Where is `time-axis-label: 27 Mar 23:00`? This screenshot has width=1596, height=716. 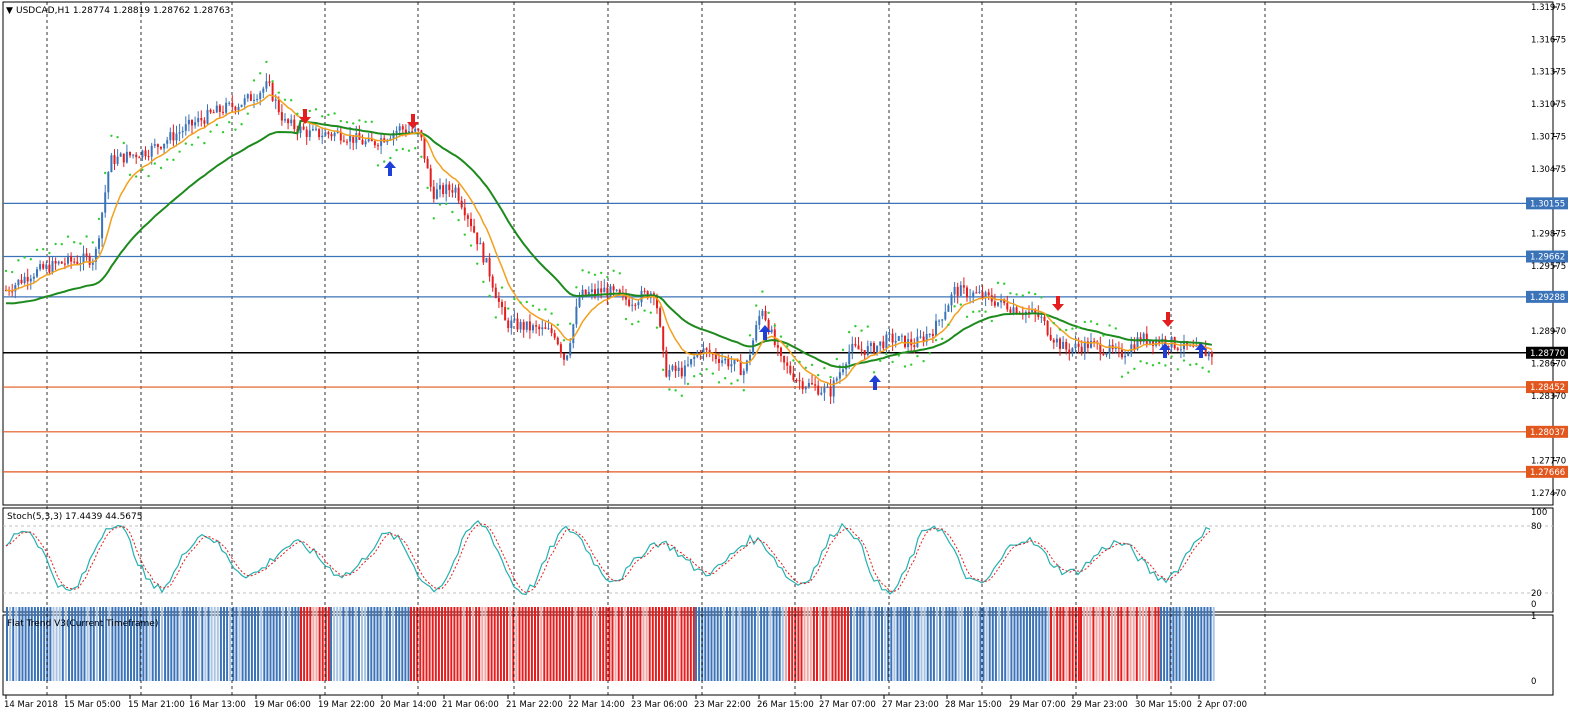
time-axis-label: 27 Mar 23:00 is located at coordinates (910, 705).